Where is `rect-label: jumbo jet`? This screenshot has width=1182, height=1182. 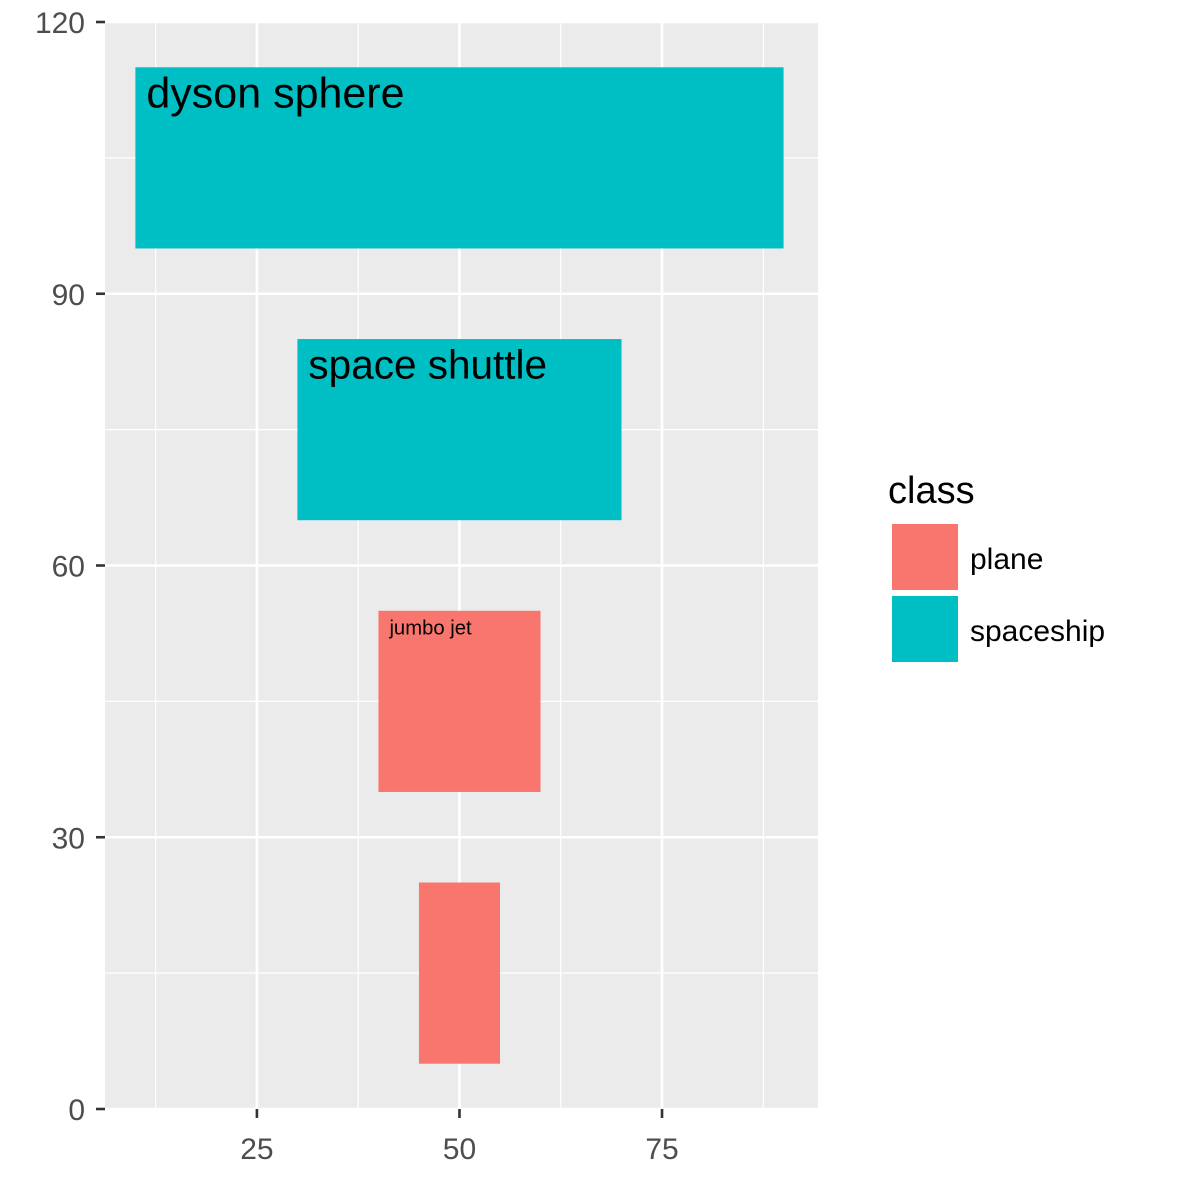 rect-label: jumbo jet is located at coordinates (430, 628).